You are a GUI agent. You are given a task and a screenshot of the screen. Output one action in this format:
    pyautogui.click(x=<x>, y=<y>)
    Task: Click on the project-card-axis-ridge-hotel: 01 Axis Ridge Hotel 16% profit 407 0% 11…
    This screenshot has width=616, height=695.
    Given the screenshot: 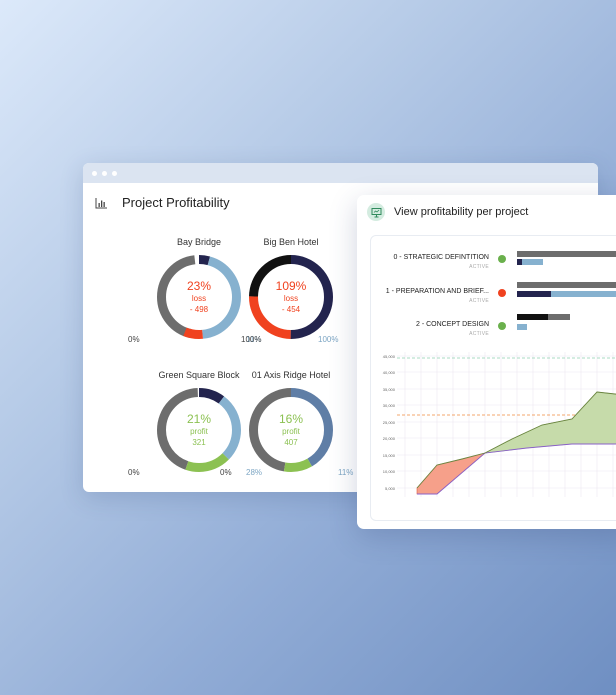 What is the action you would take?
    pyautogui.click(x=287, y=430)
    